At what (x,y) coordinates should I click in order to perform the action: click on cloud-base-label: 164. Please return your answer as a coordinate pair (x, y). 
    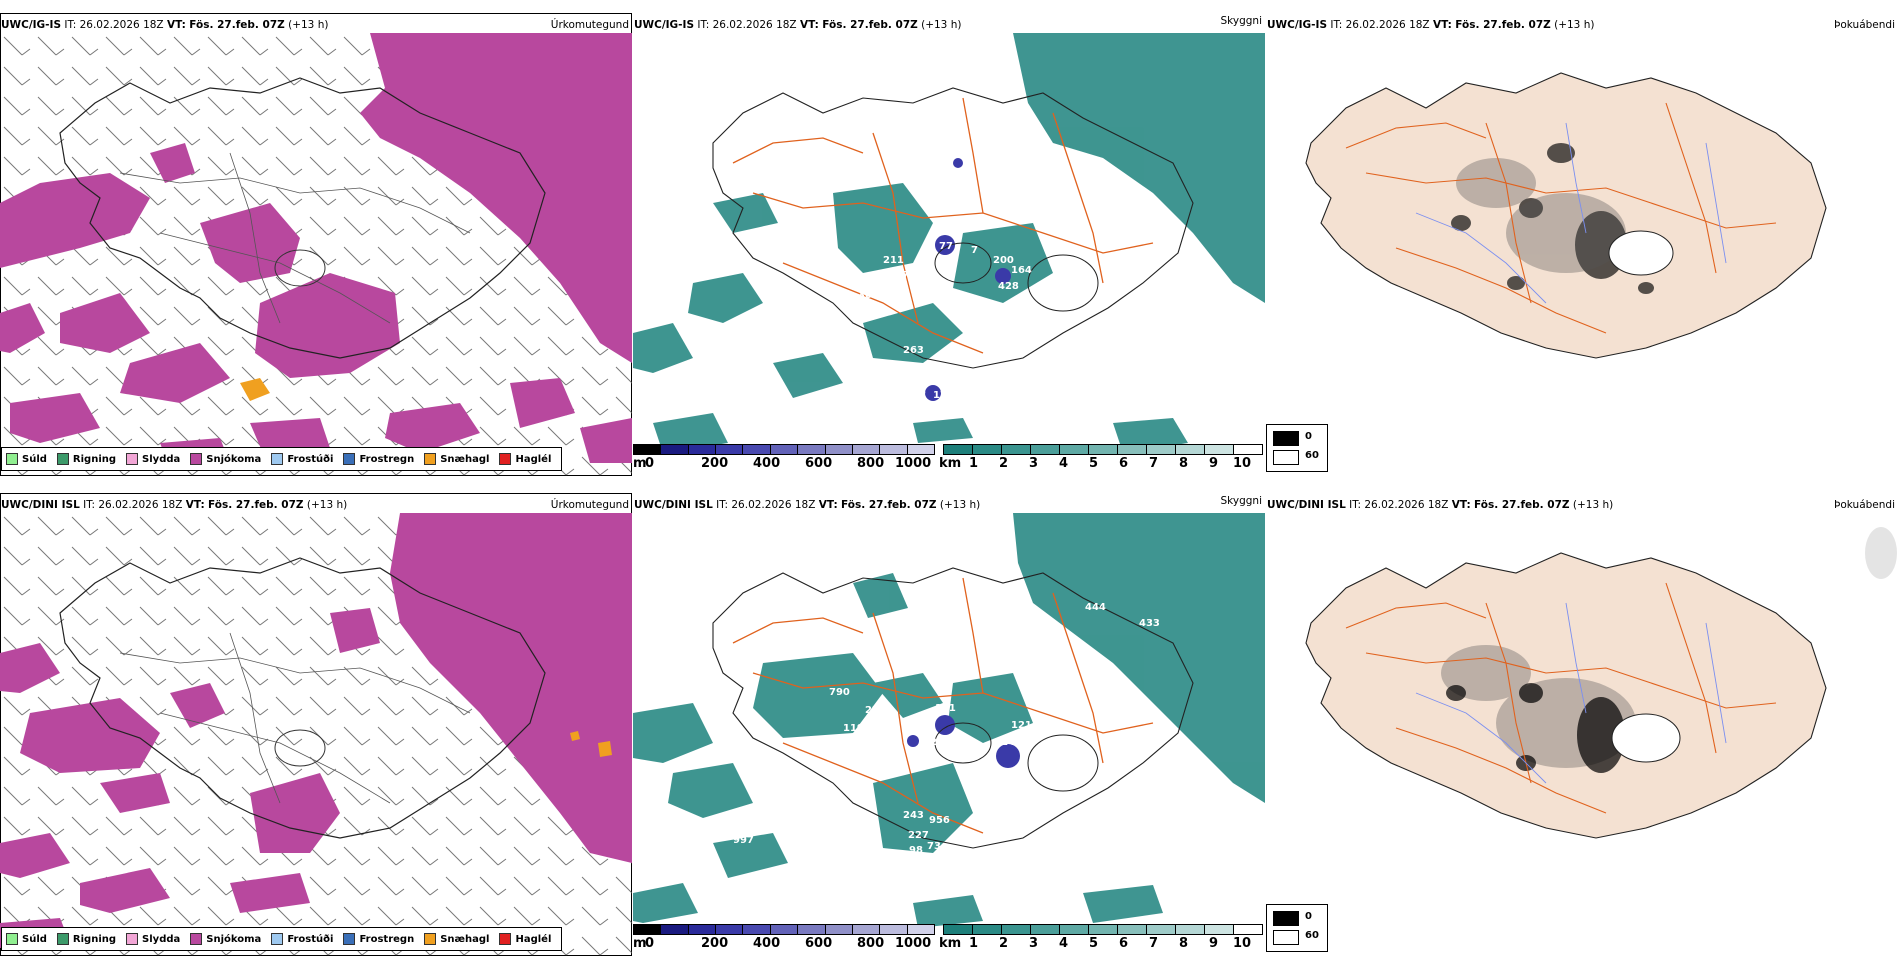
    Looking at the image, I should click on (1021, 270).